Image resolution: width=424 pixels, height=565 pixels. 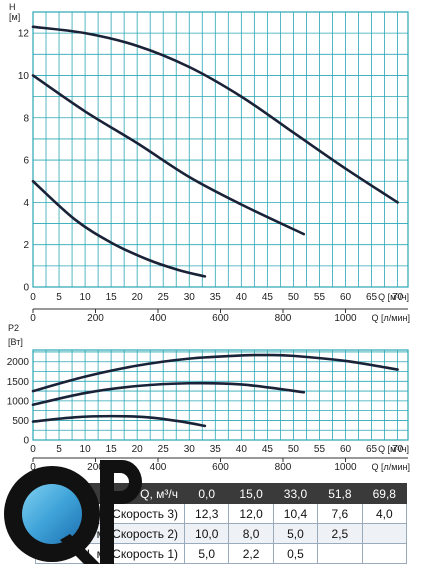 I want to click on y-tick-label: 6, so click(x=26, y=161).